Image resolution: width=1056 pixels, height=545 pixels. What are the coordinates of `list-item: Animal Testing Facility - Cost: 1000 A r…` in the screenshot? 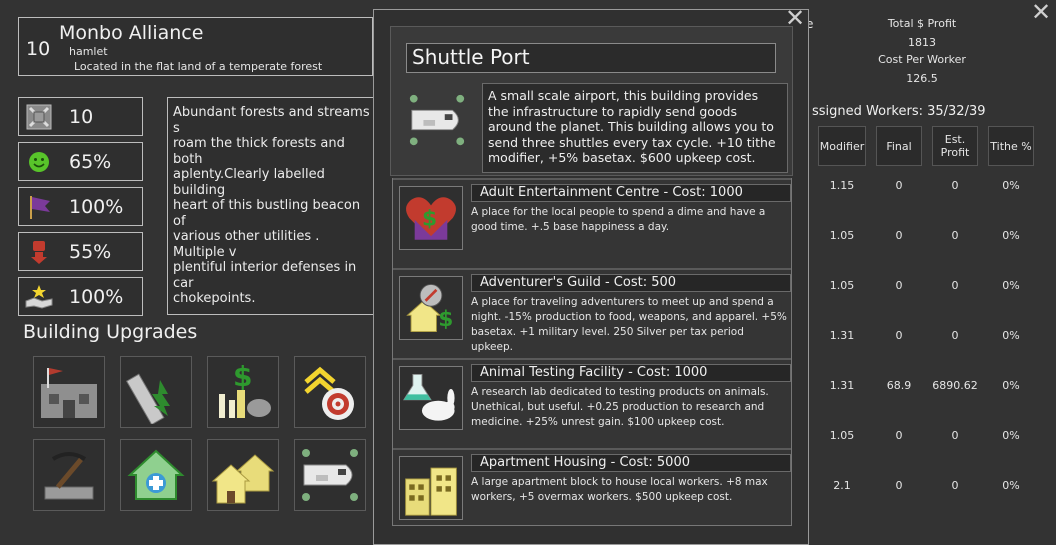 It's located at (592, 403).